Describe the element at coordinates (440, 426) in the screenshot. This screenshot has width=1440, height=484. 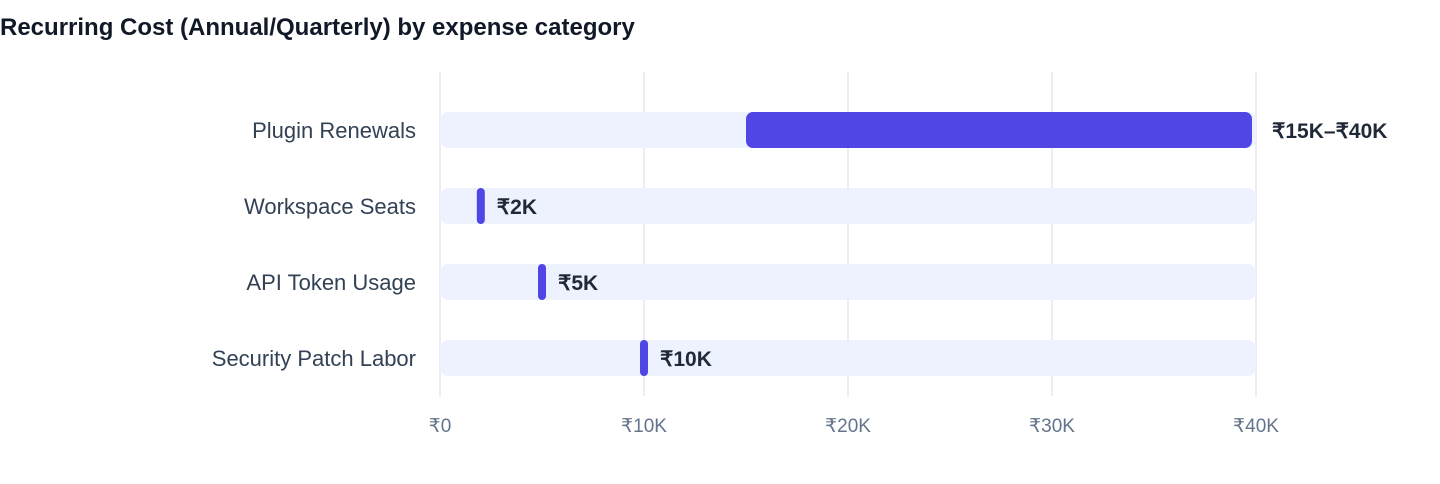
I see `x-tick-label: ₹0` at that location.